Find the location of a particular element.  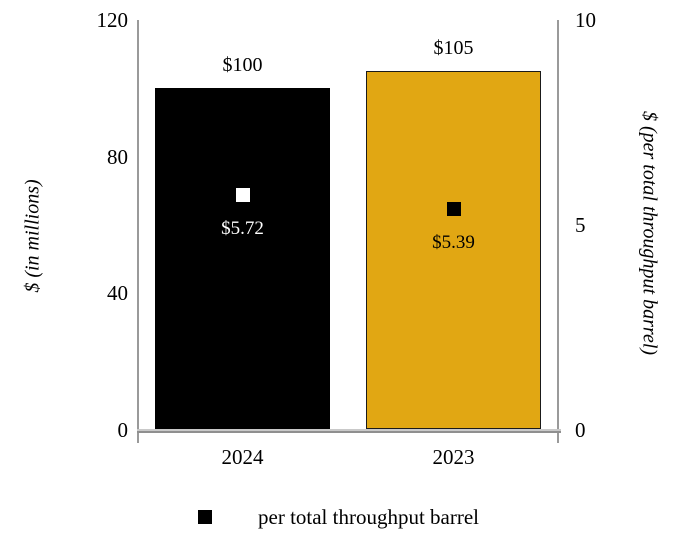

bar-value-label: $100 is located at coordinates (242, 65).